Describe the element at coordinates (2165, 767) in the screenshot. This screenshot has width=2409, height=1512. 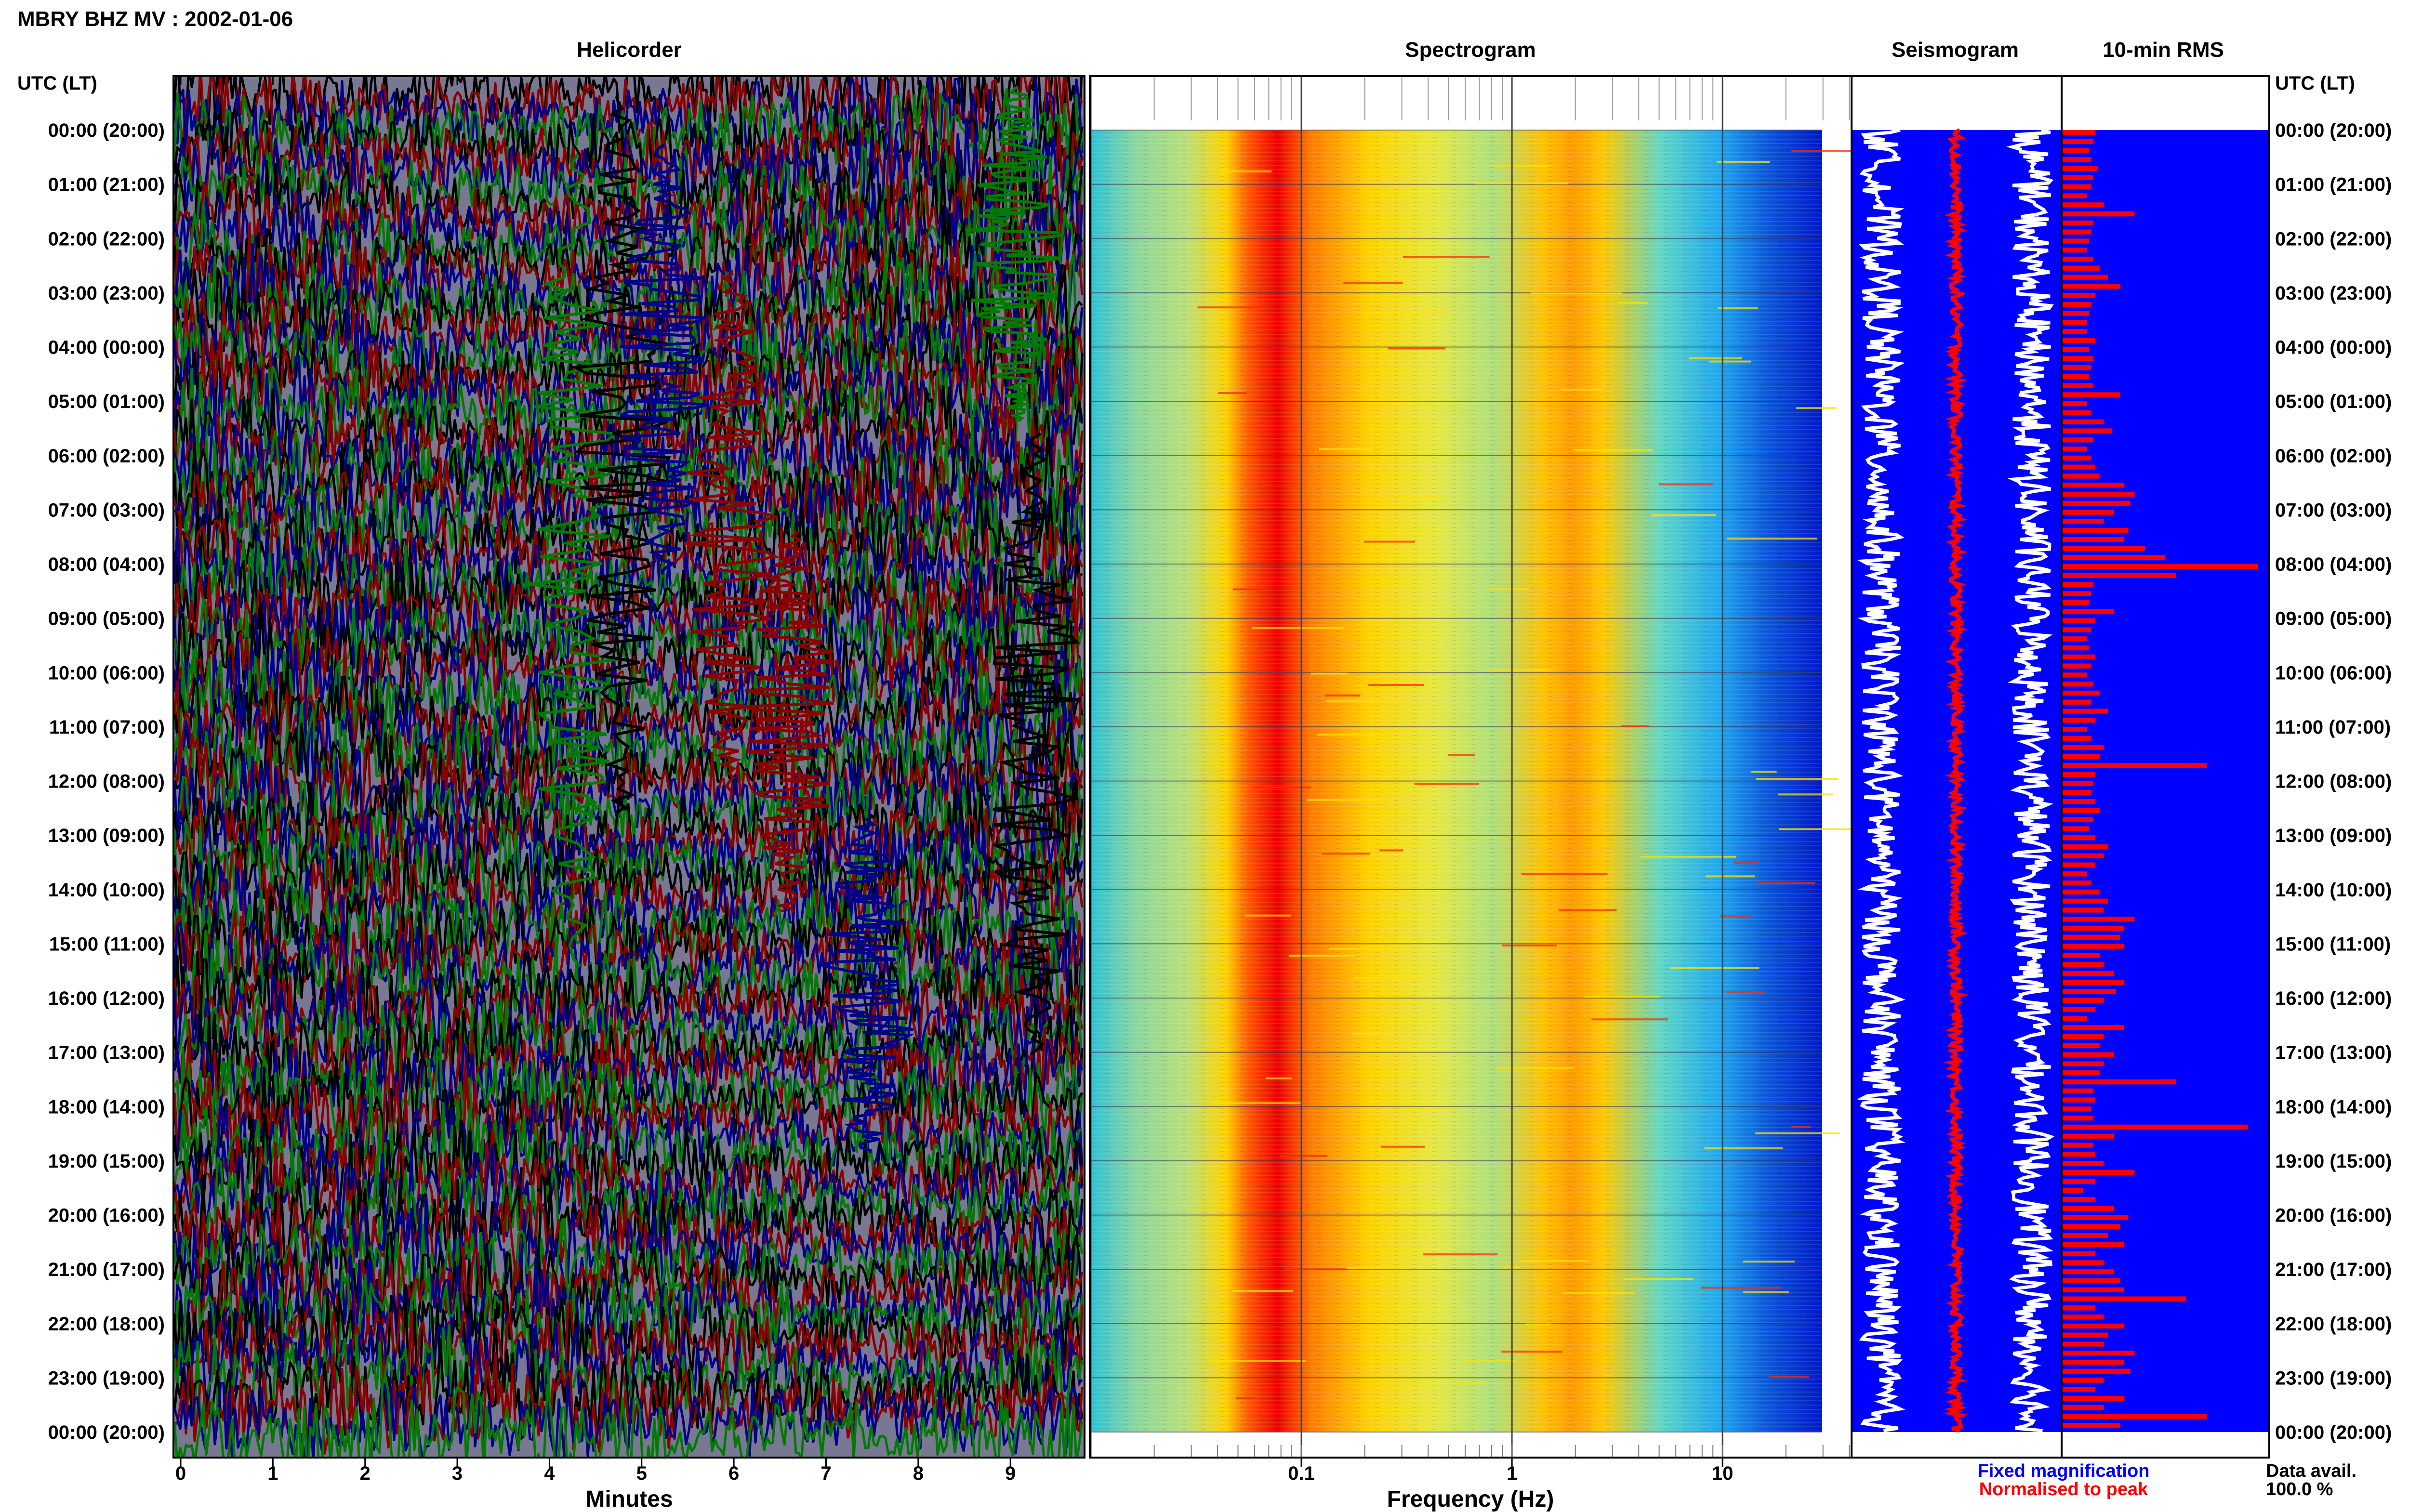
I see `rms-frame` at that location.